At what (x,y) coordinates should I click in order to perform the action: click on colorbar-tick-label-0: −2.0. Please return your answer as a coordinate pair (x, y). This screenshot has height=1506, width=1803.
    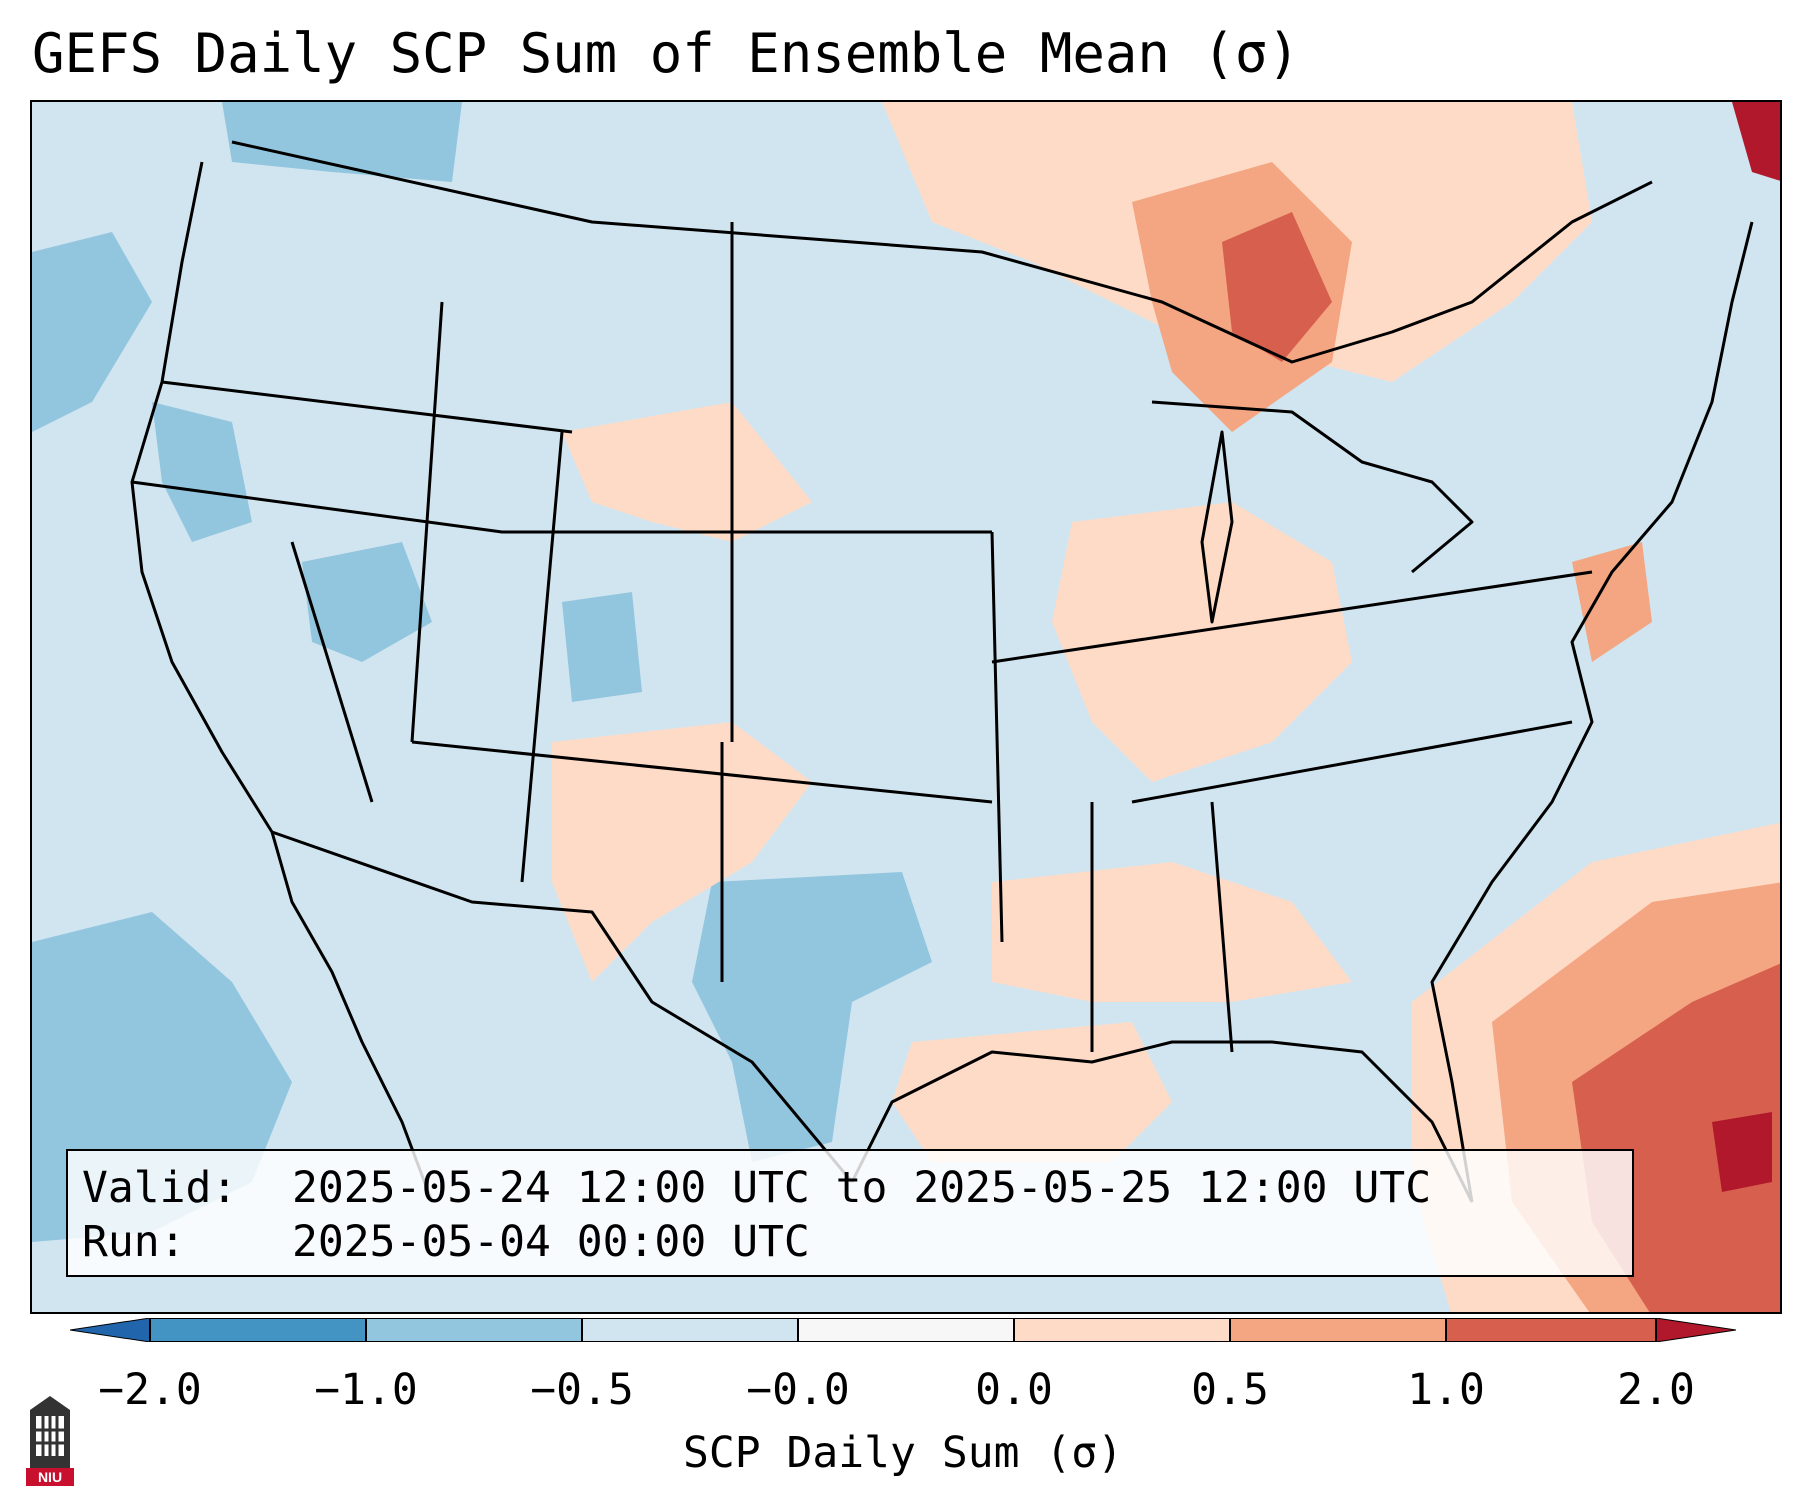
    Looking at the image, I should click on (150, 1390).